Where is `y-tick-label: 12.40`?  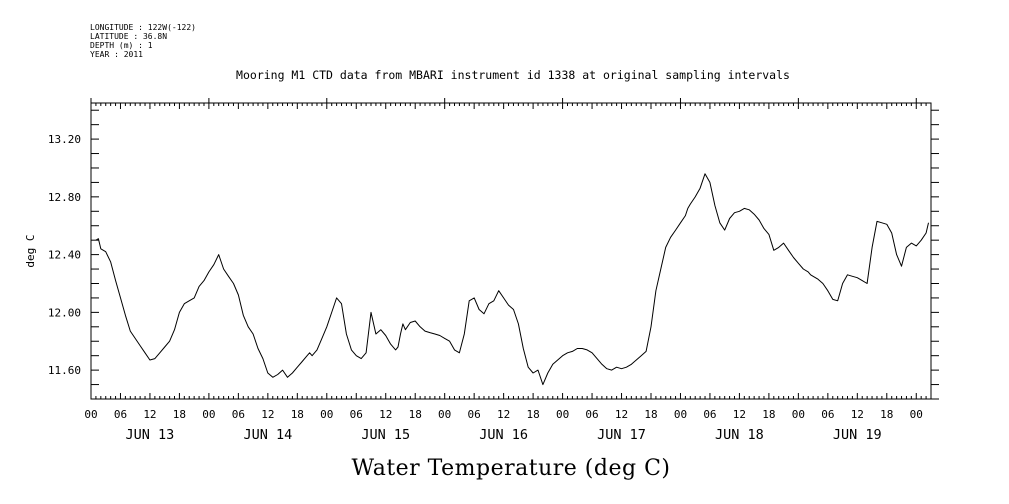 y-tick-label: 12.40 is located at coordinates (64, 255).